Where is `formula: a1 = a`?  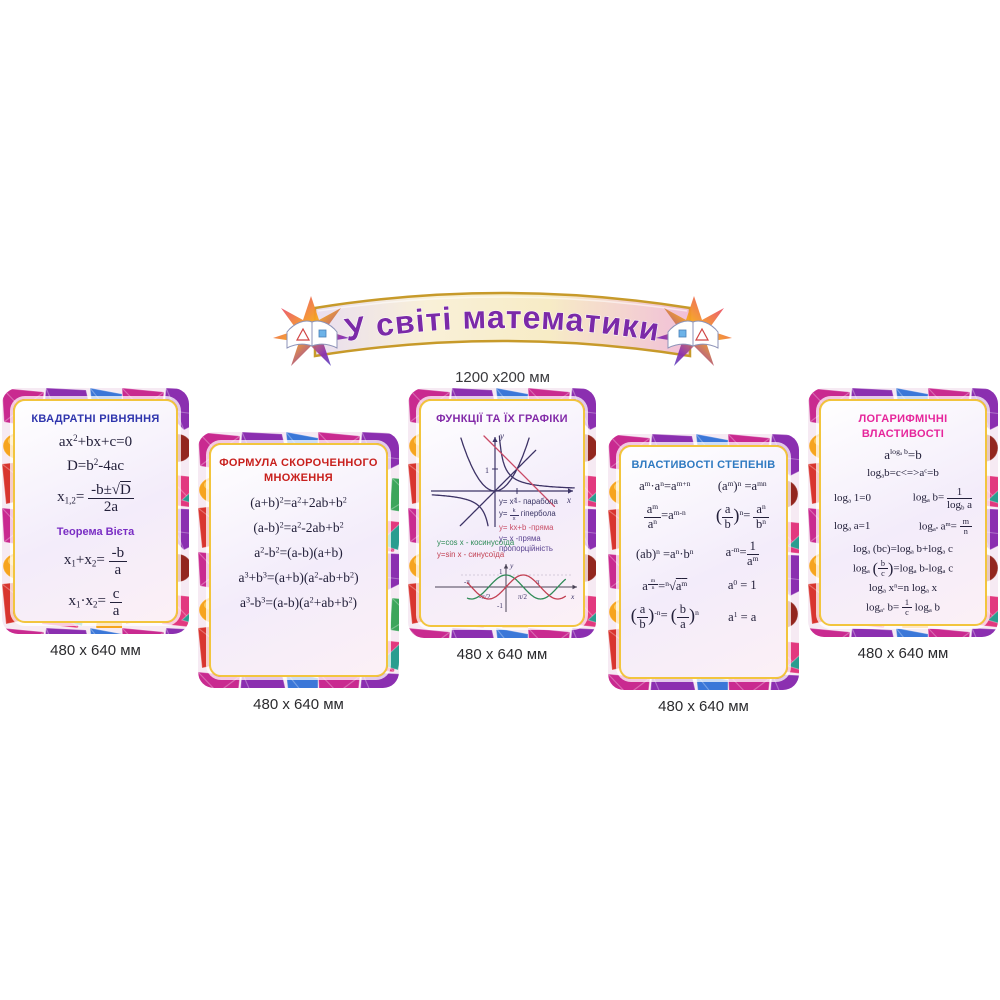 formula: a1 = a is located at coordinates (742, 616).